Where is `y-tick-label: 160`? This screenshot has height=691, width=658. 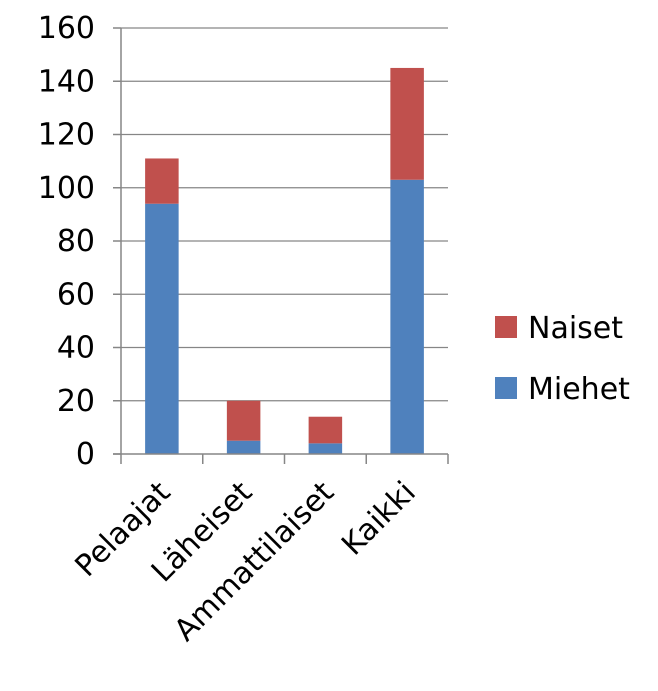 y-tick-label: 160 is located at coordinates (66, 28).